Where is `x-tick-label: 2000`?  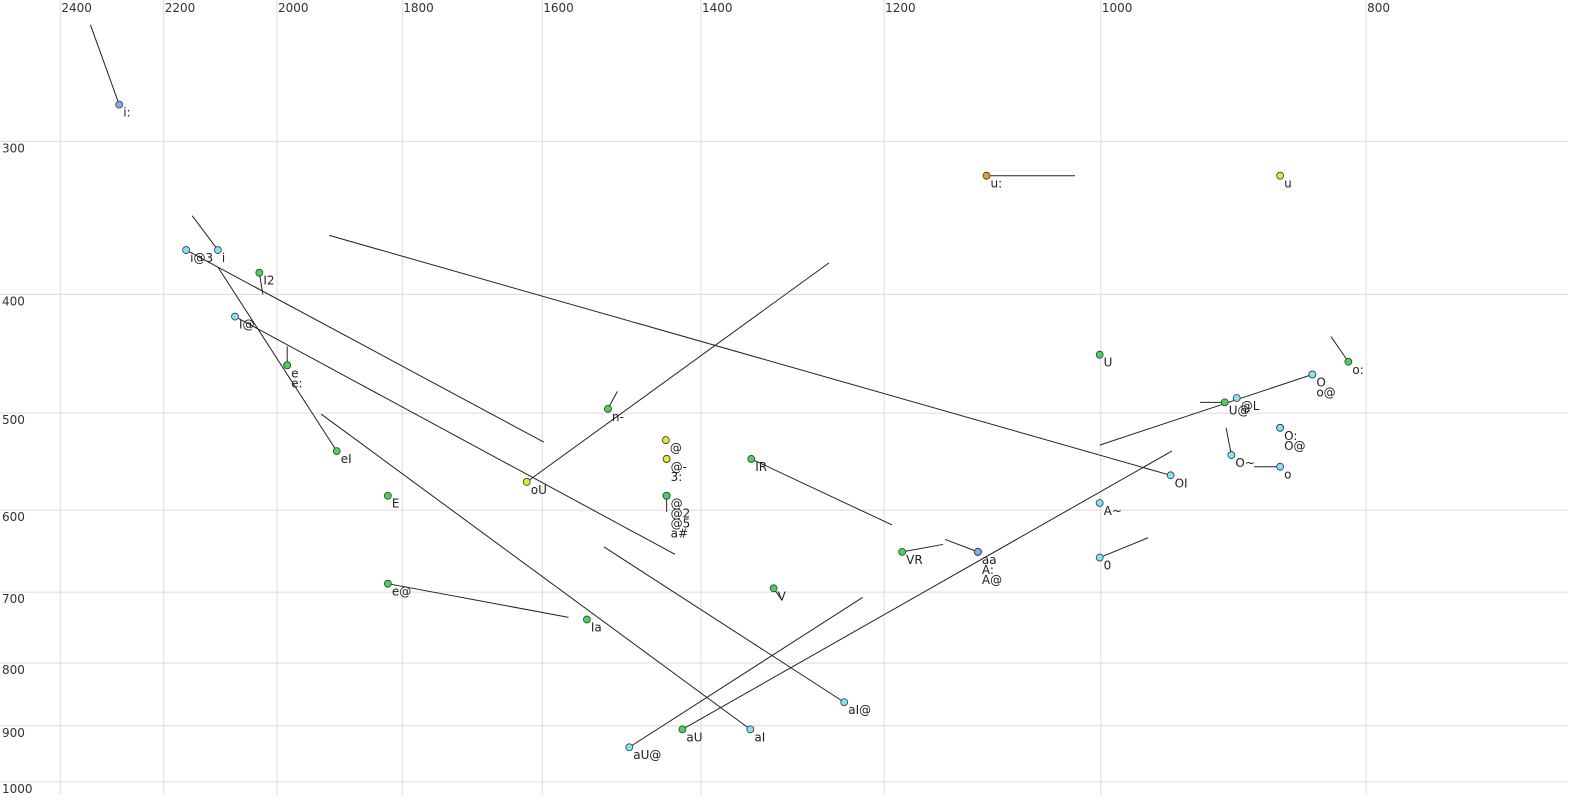
x-tick-label: 2000 is located at coordinates (293, 8).